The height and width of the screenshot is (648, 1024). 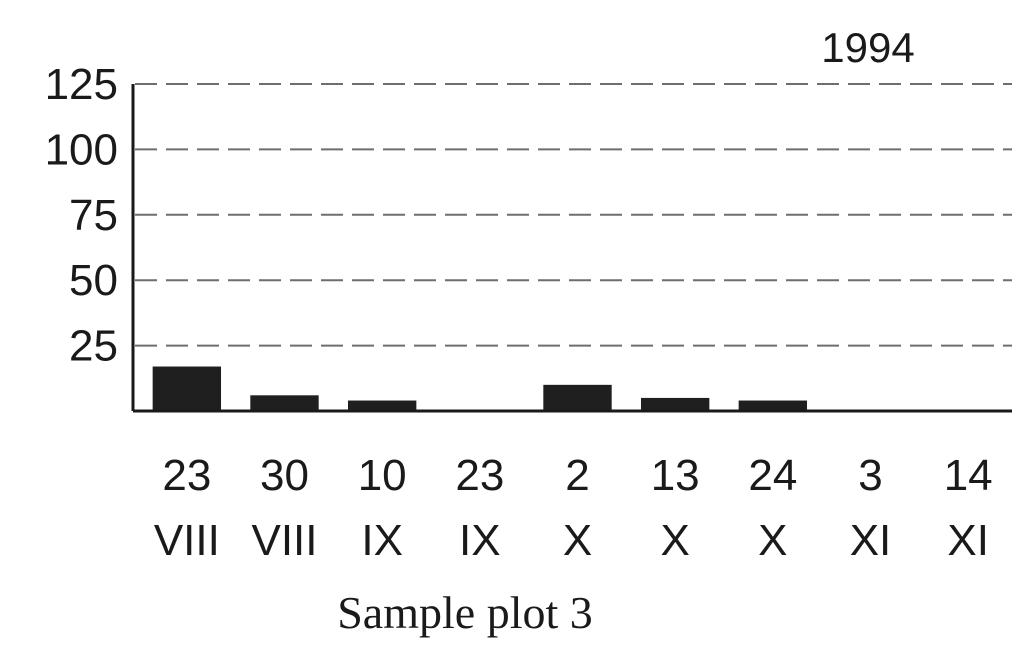 I want to click on y-tick-label: 50, so click(x=93, y=280).